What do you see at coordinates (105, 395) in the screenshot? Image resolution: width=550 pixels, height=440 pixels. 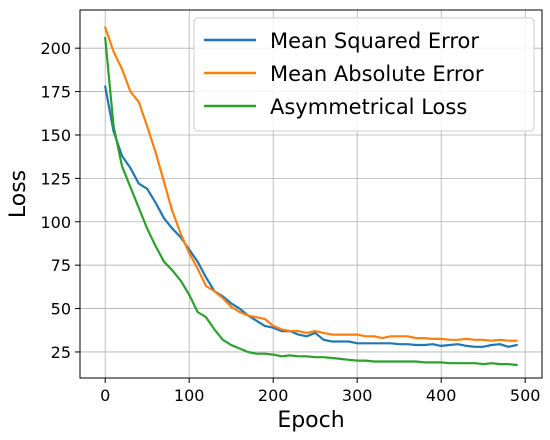 I see `x-tick-label: 0` at bounding box center [105, 395].